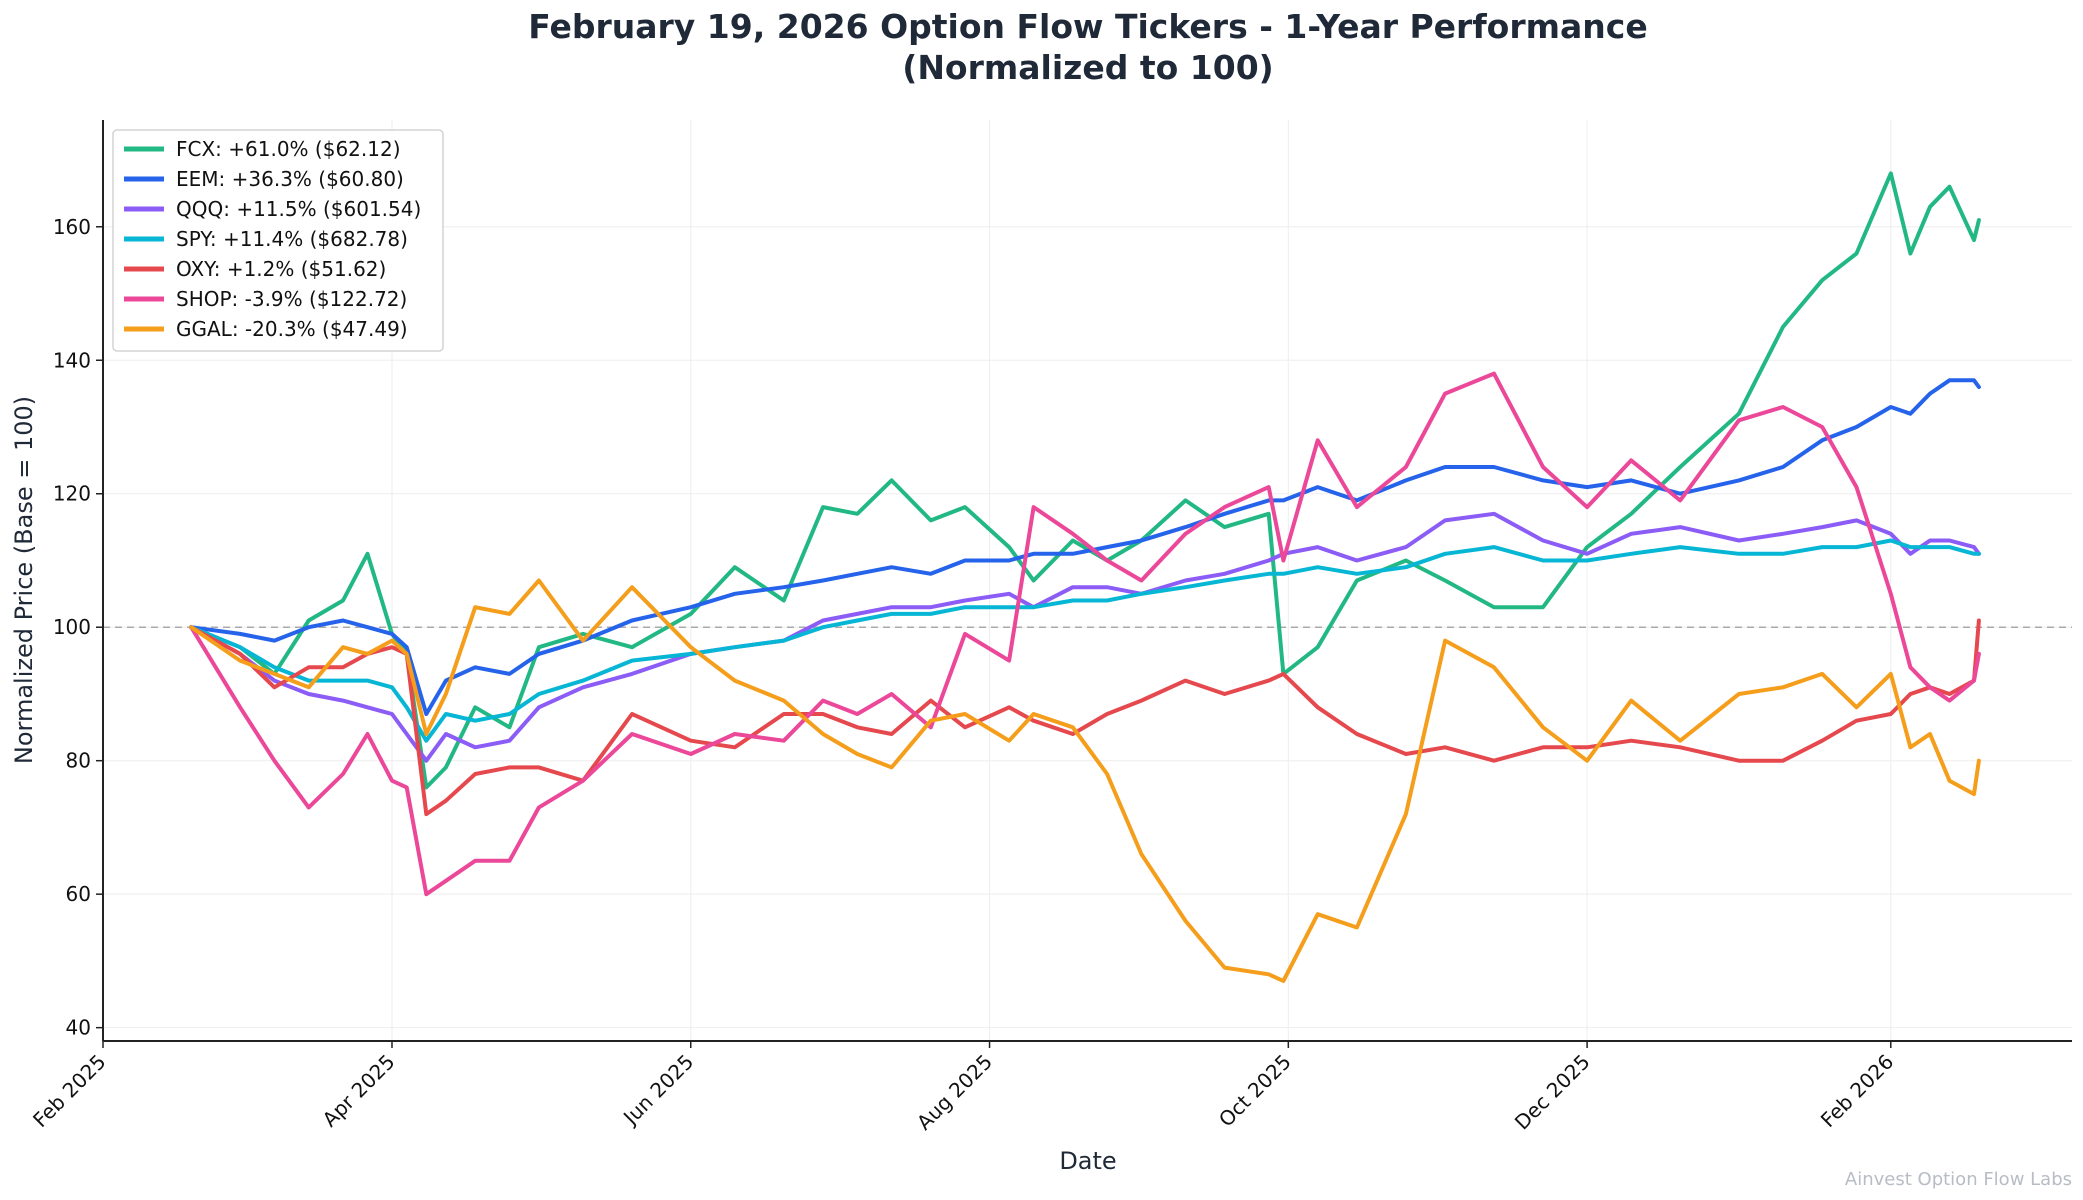 This screenshot has width=2083, height=1200. Describe the element at coordinates (1085, 717) in the screenshot. I see `series-line-oxy` at that location.